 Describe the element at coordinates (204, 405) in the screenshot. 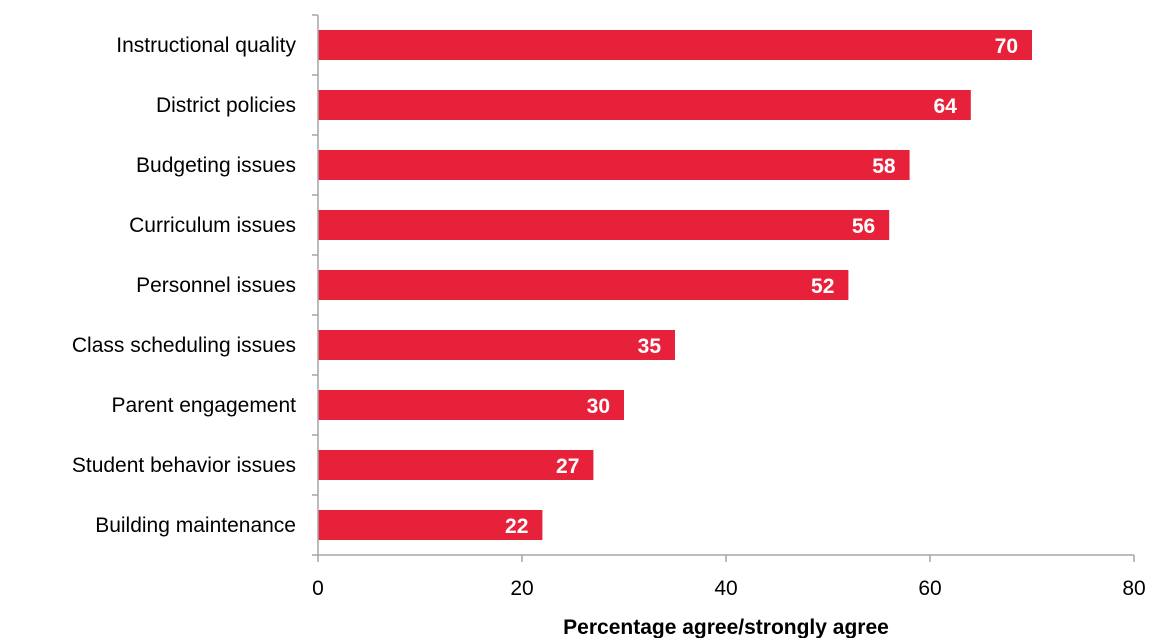

I see `category-label-parent-engagement: Parent engagement` at that location.